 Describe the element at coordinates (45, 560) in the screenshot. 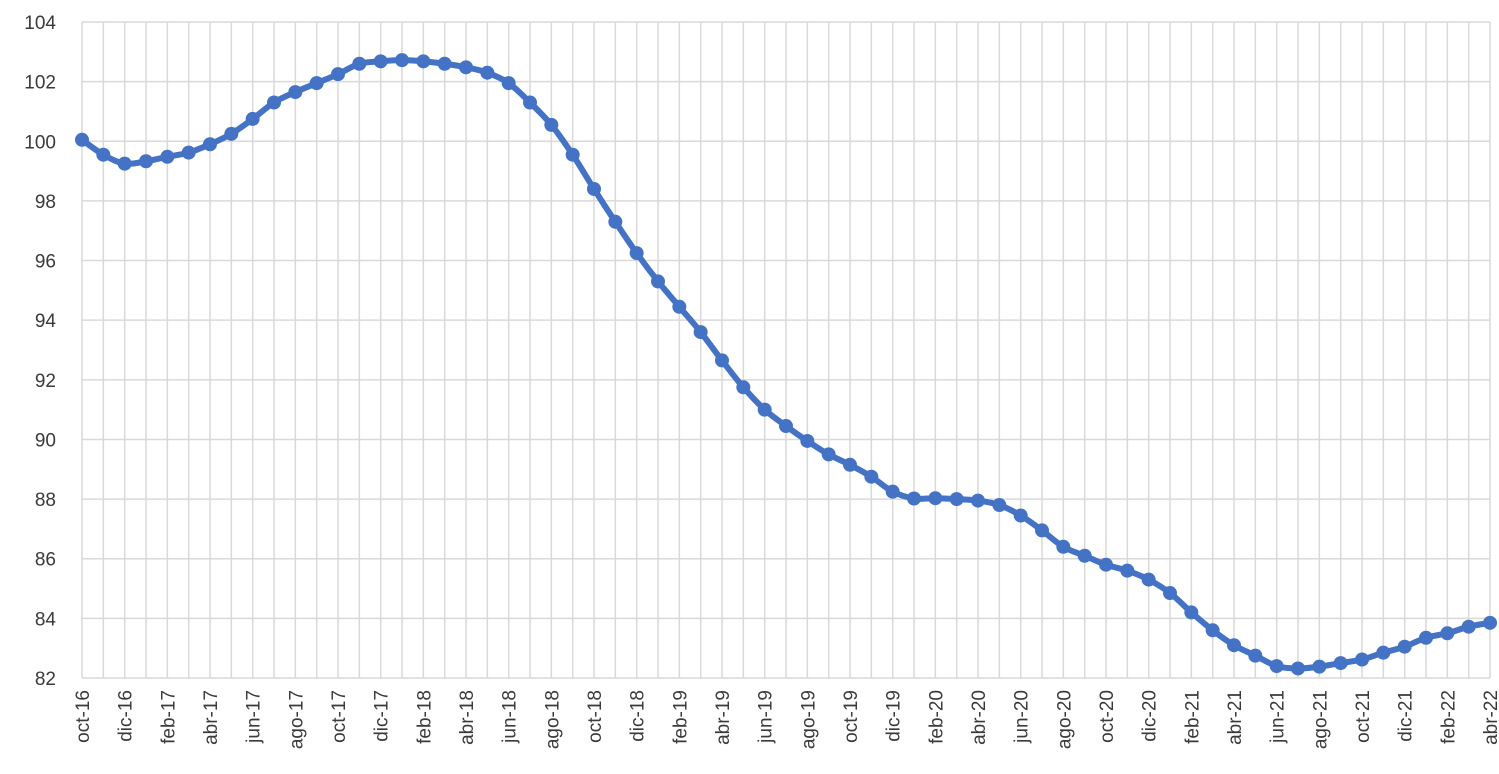

I see `y-tick-label: 86` at that location.